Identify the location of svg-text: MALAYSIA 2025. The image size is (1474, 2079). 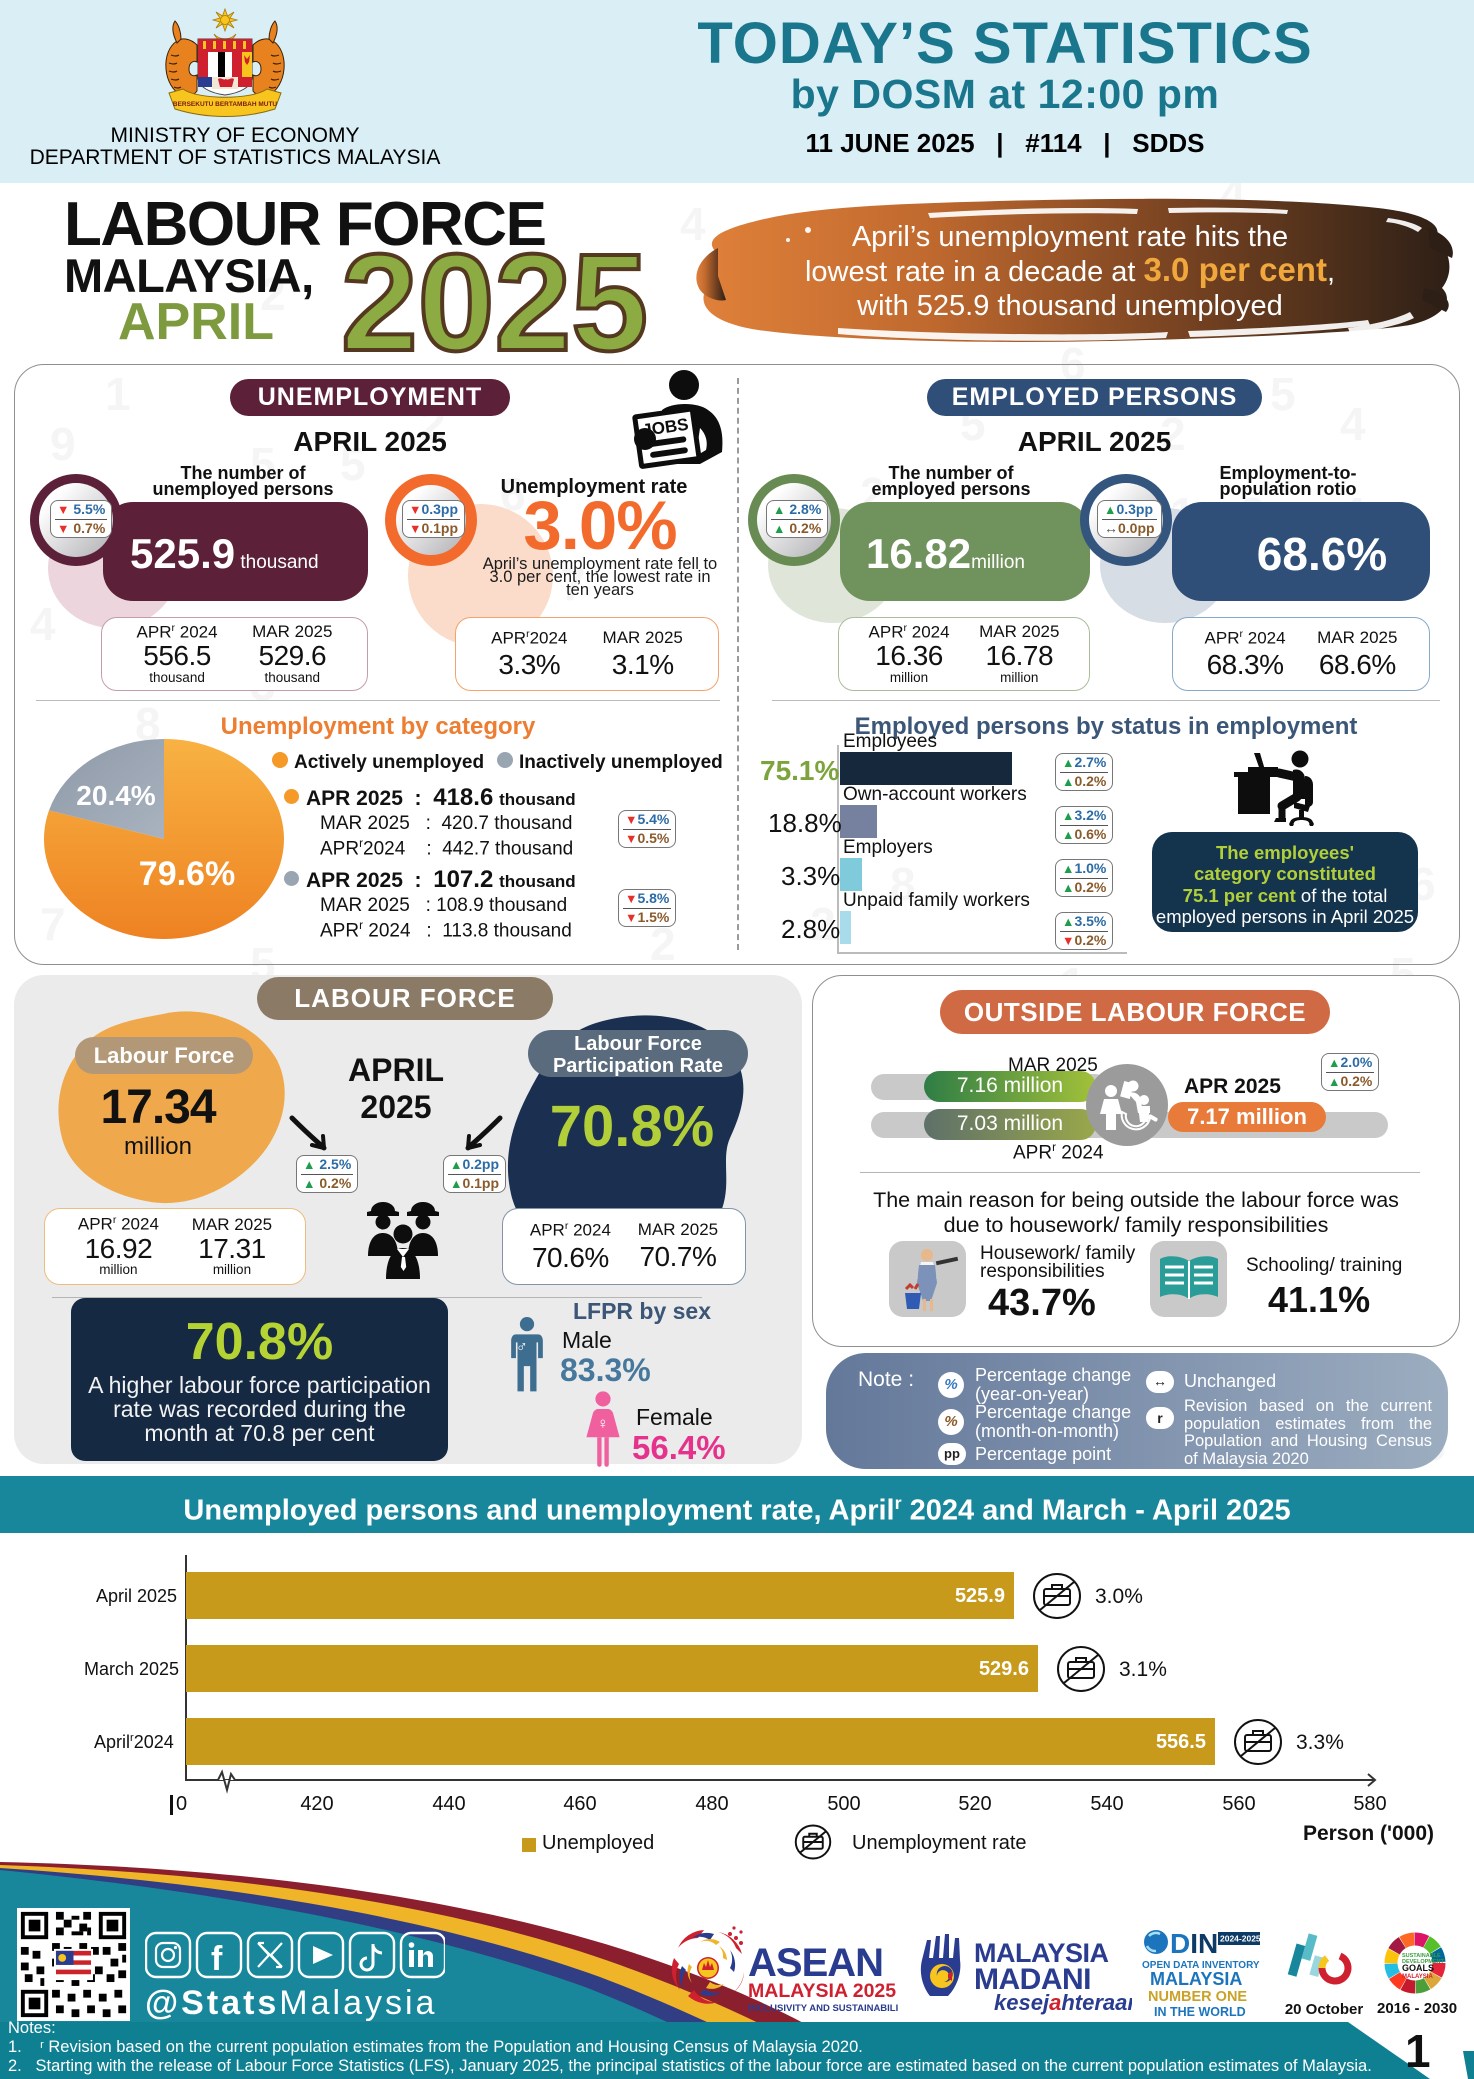
(822, 1991).